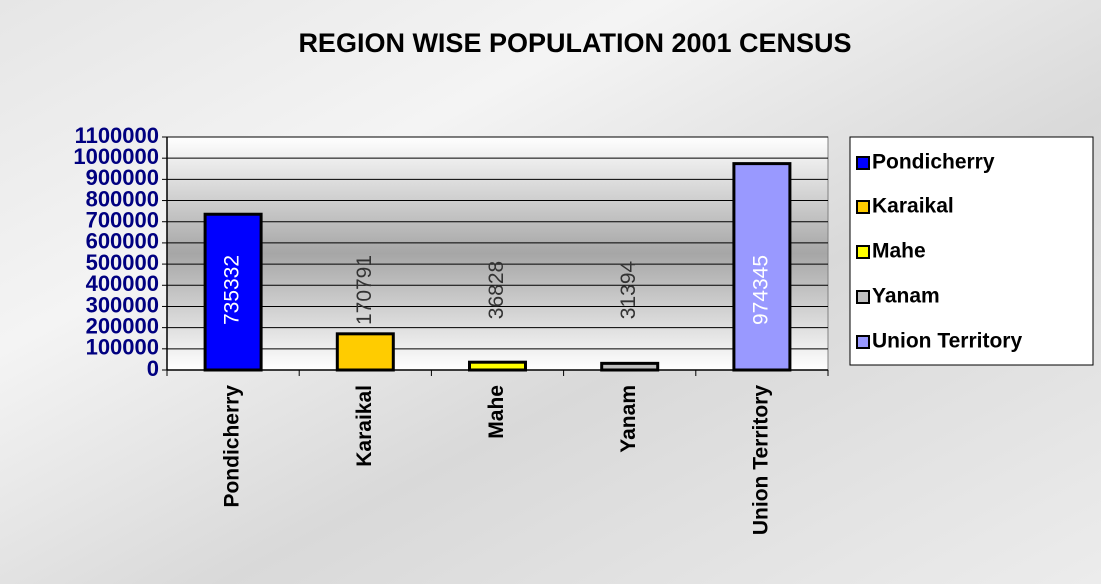  Describe the element at coordinates (496, 290) in the screenshot. I see `data-label: 36828` at that location.